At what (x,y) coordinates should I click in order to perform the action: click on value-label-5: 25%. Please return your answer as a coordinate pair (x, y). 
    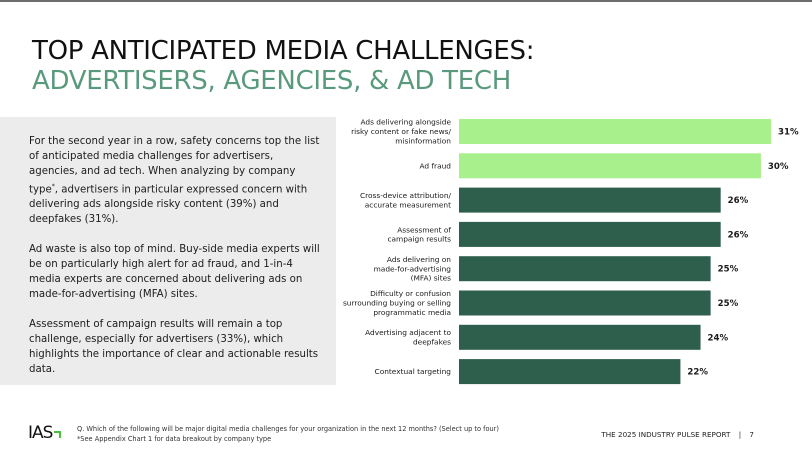
    Looking at the image, I should click on (728, 304).